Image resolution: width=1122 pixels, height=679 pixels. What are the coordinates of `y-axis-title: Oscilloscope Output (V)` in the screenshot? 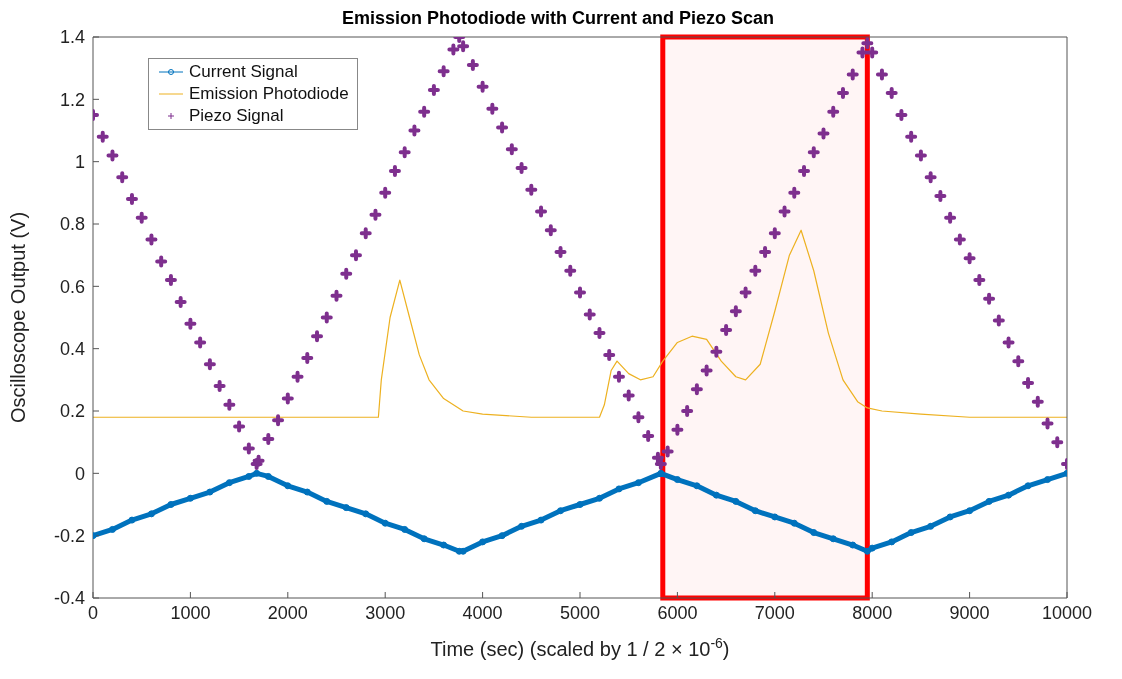 It's located at (18, 317).